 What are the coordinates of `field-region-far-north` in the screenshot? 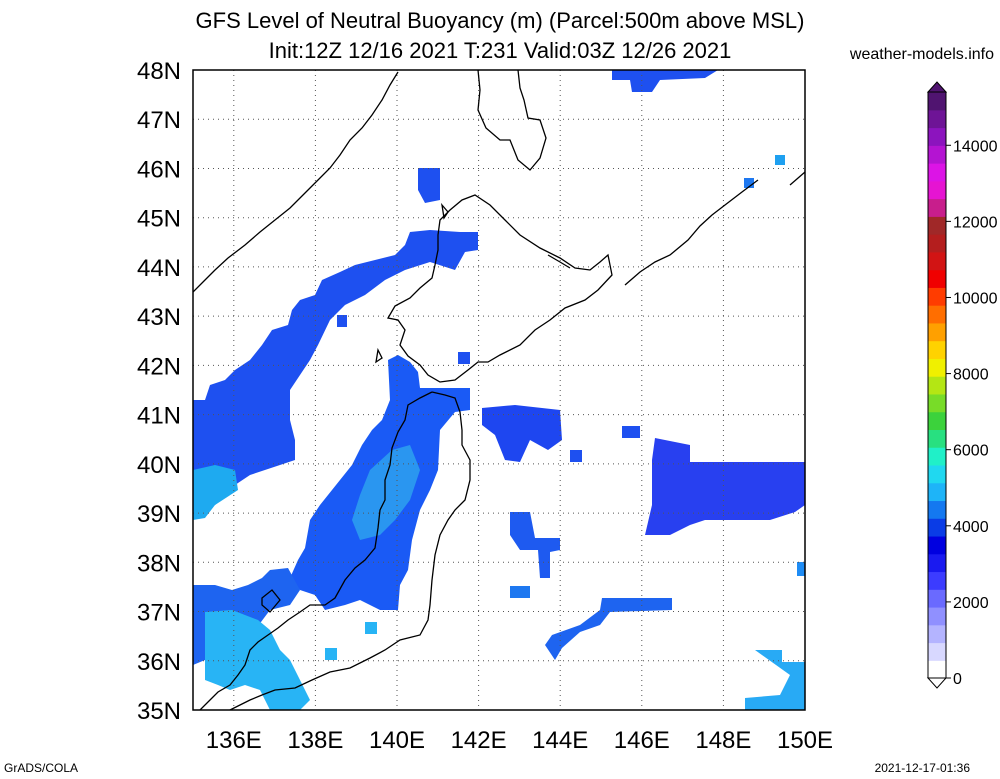 It's located at (665, 81).